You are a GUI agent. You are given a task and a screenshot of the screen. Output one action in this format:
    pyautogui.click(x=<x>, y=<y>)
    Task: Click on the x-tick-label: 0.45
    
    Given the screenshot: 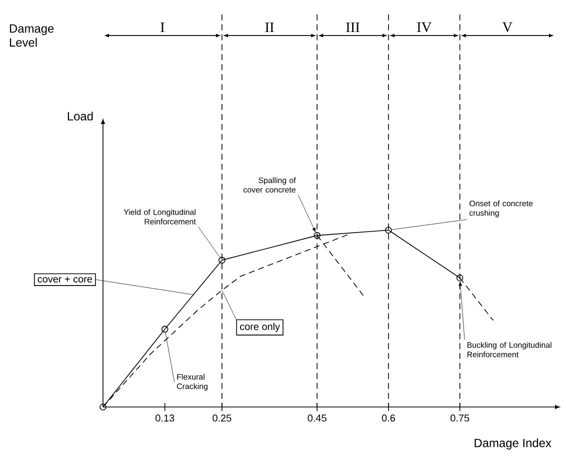 What is the action you would take?
    pyautogui.click(x=317, y=418)
    